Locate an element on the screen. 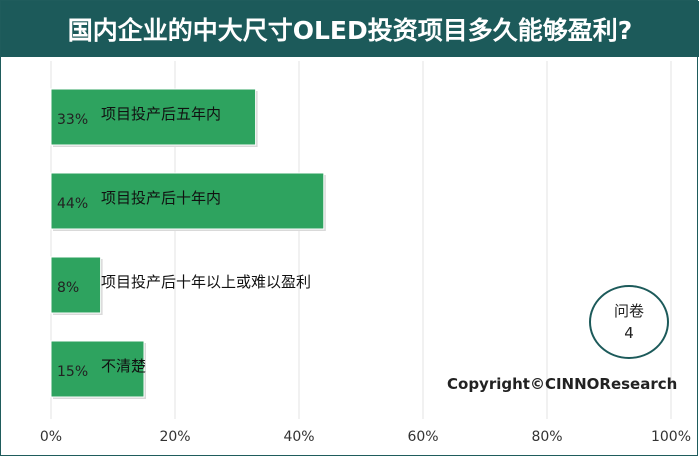 The width and height of the screenshot is (700, 458). x-tick-label: 0% is located at coordinates (51, 437).